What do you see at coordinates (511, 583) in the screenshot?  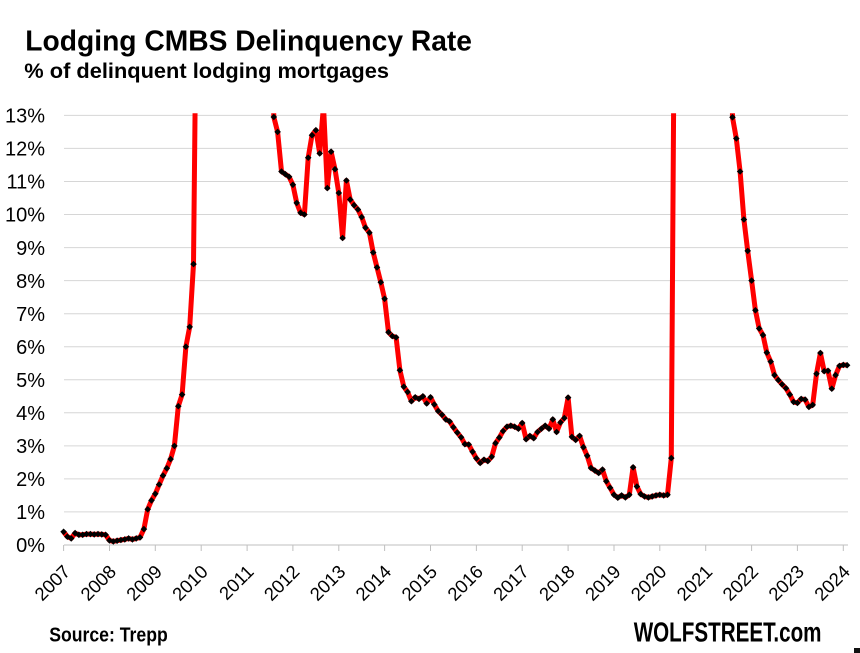 I see `svg-text: 2017` at bounding box center [511, 583].